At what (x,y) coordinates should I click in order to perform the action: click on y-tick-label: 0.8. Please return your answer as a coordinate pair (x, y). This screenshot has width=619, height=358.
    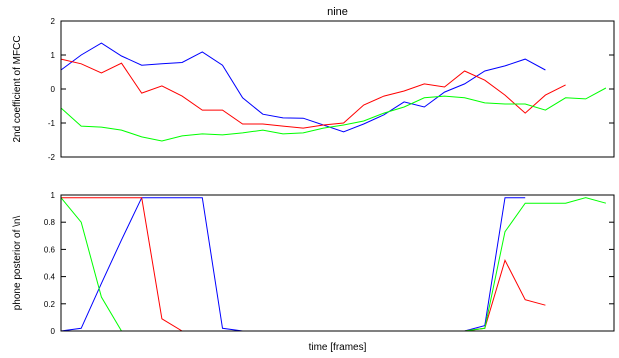
    Looking at the image, I should click on (50, 222).